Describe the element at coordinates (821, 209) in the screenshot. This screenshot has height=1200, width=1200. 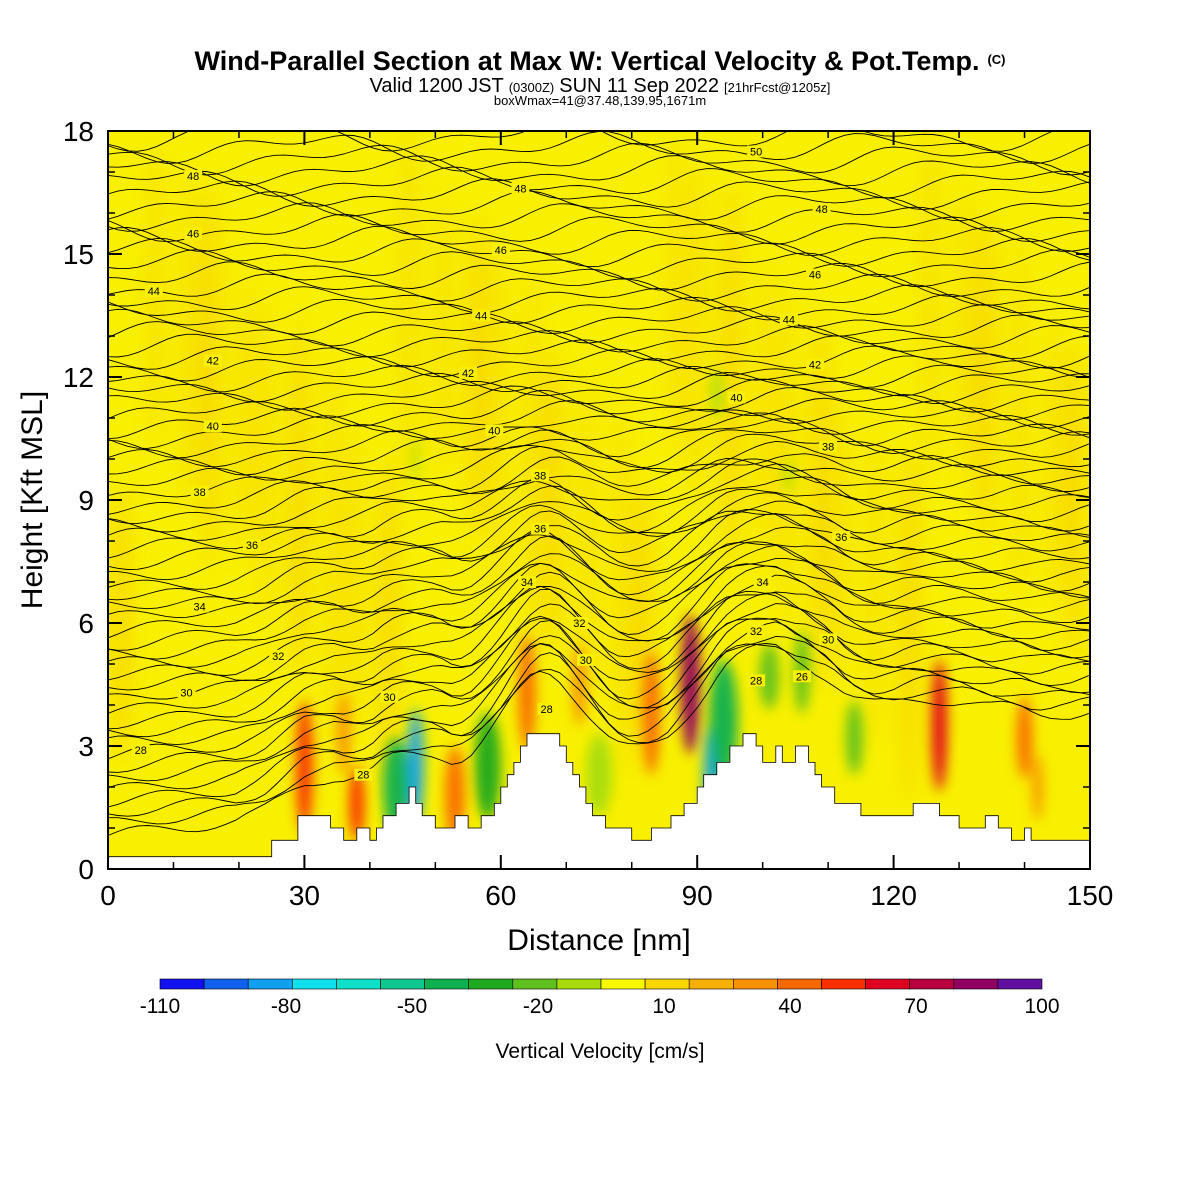
I see `contour-label: 48` at that location.